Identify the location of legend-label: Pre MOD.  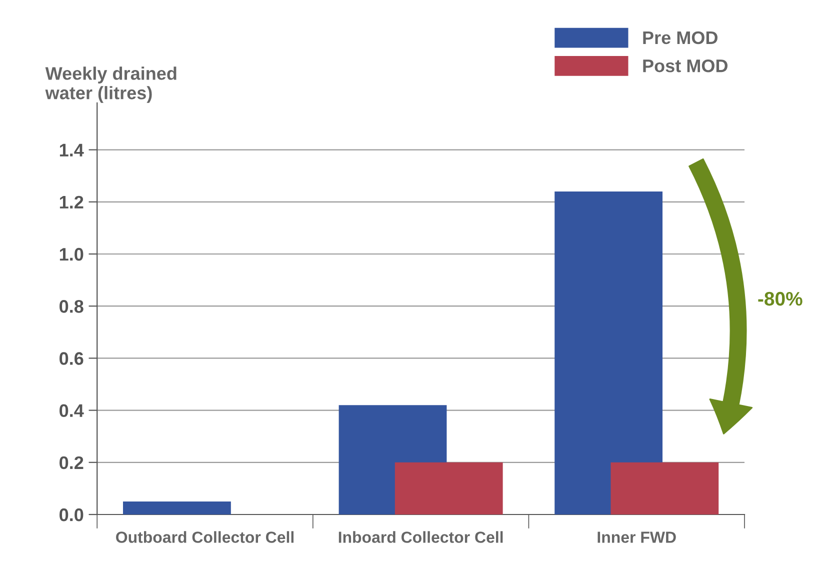
(680, 37).